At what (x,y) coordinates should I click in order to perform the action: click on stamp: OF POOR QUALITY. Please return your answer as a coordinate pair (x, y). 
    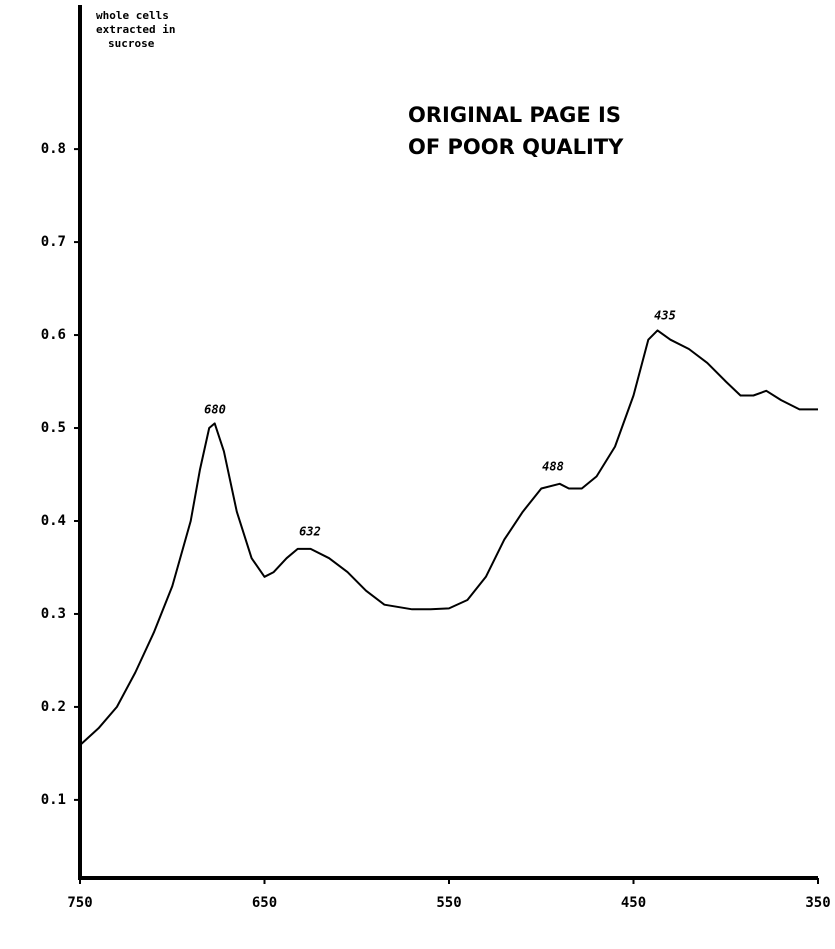
    Looking at the image, I should click on (516, 147).